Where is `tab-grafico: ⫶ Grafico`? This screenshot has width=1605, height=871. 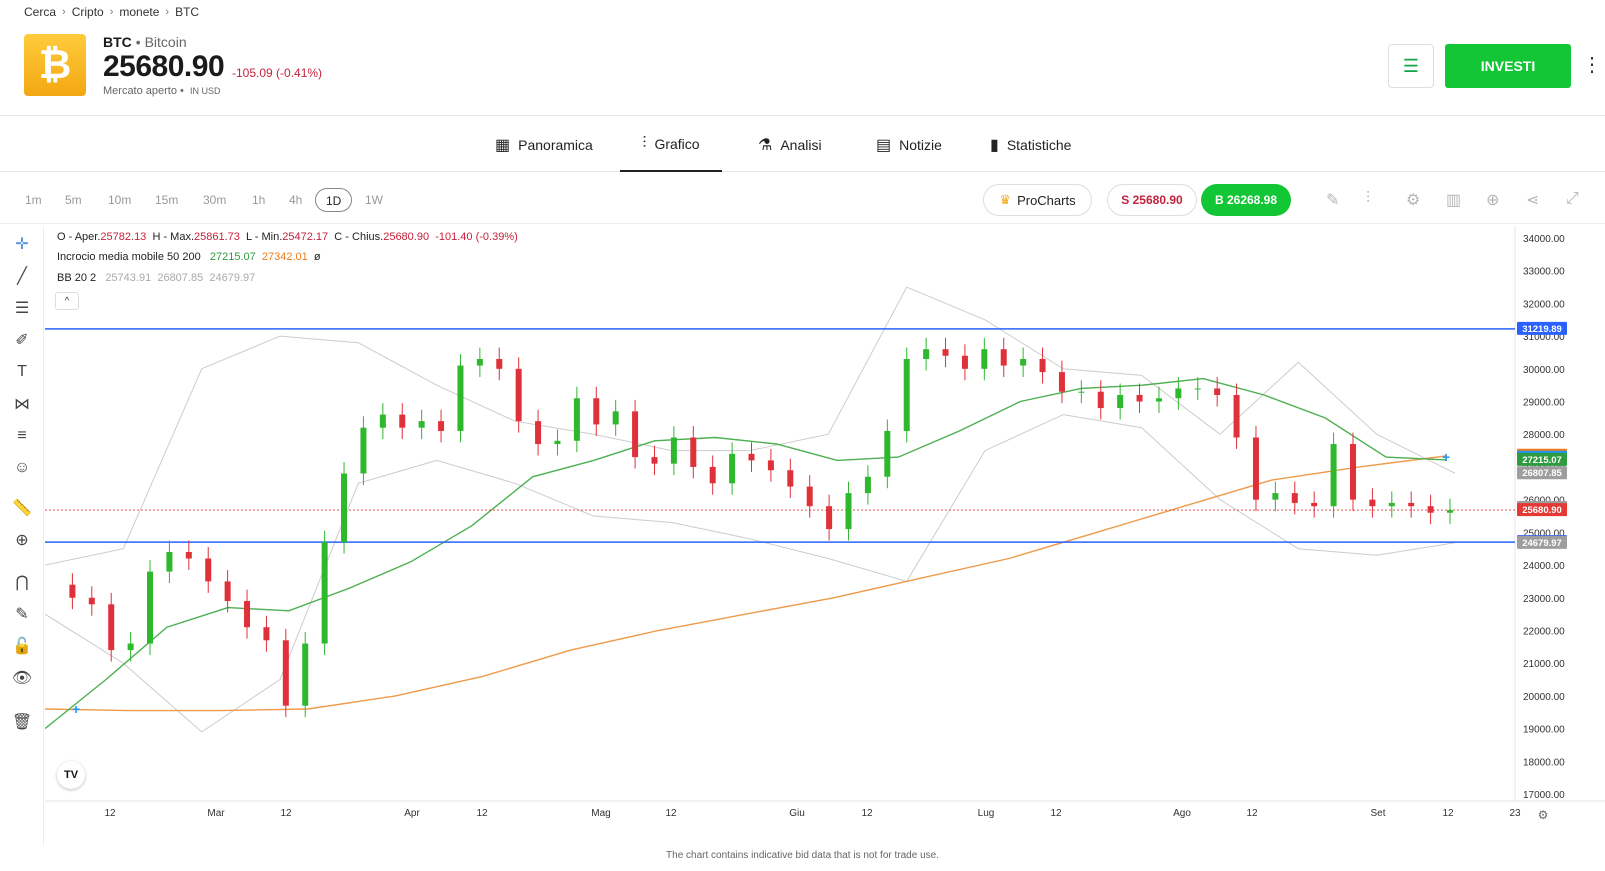 tab-grafico: ⫶ Grafico is located at coordinates (671, 144).